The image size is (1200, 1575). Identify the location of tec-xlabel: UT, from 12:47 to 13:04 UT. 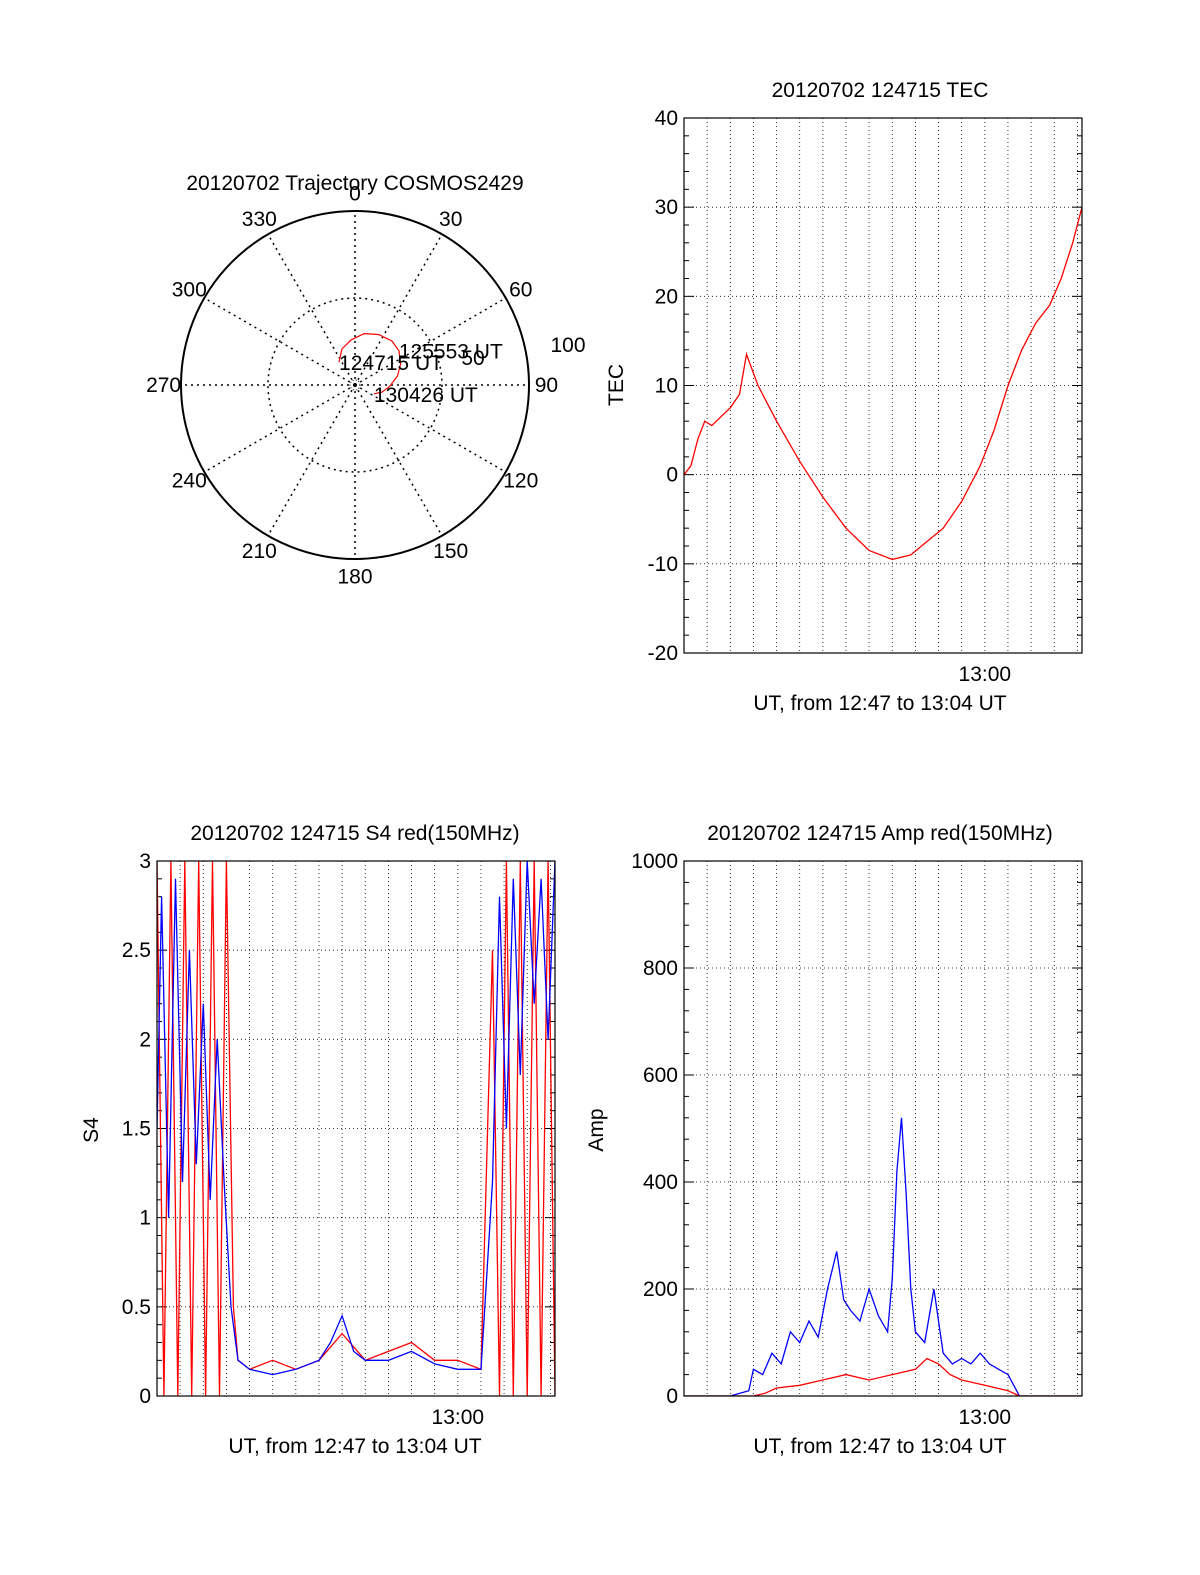
(879, 703).